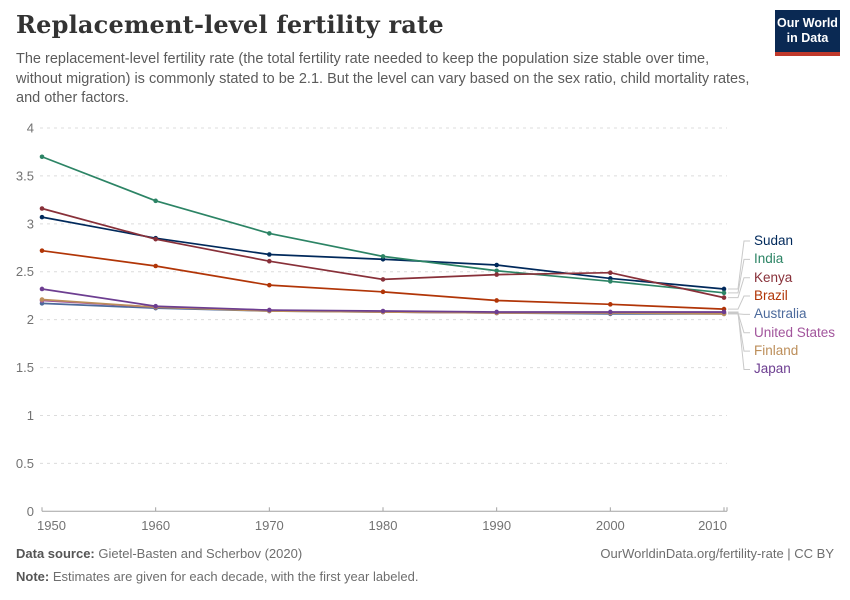 The height and width of the screenshot is (600, 850). I want to click on legend-item-australia: Australia, so click(780, 314).